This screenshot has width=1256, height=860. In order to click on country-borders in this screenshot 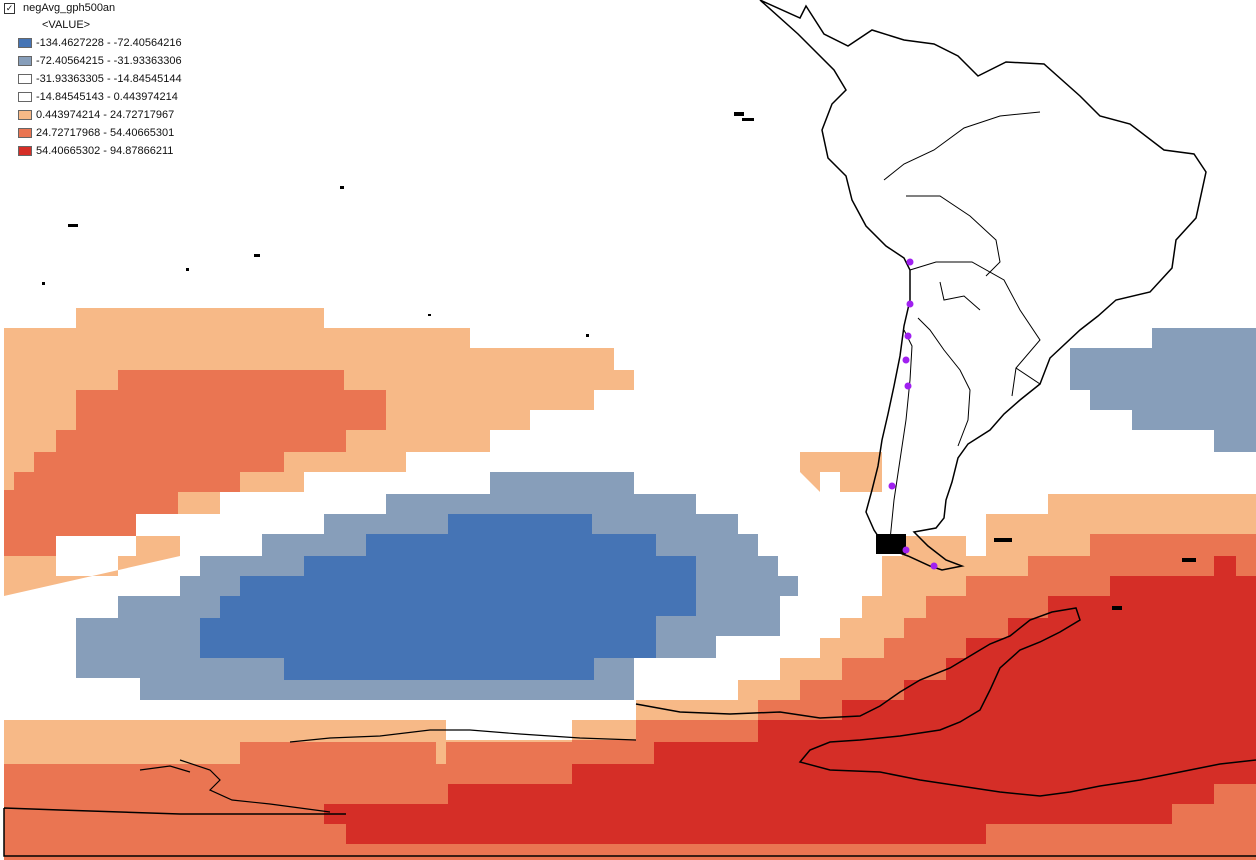, I will do `click(962, 326)`.